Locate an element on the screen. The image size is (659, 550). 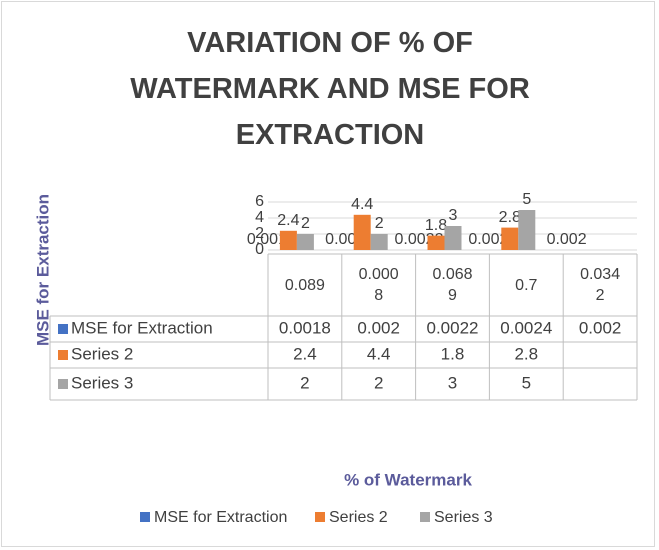
legend-label: MSE for Extraction is located at coordinates (220, 517).